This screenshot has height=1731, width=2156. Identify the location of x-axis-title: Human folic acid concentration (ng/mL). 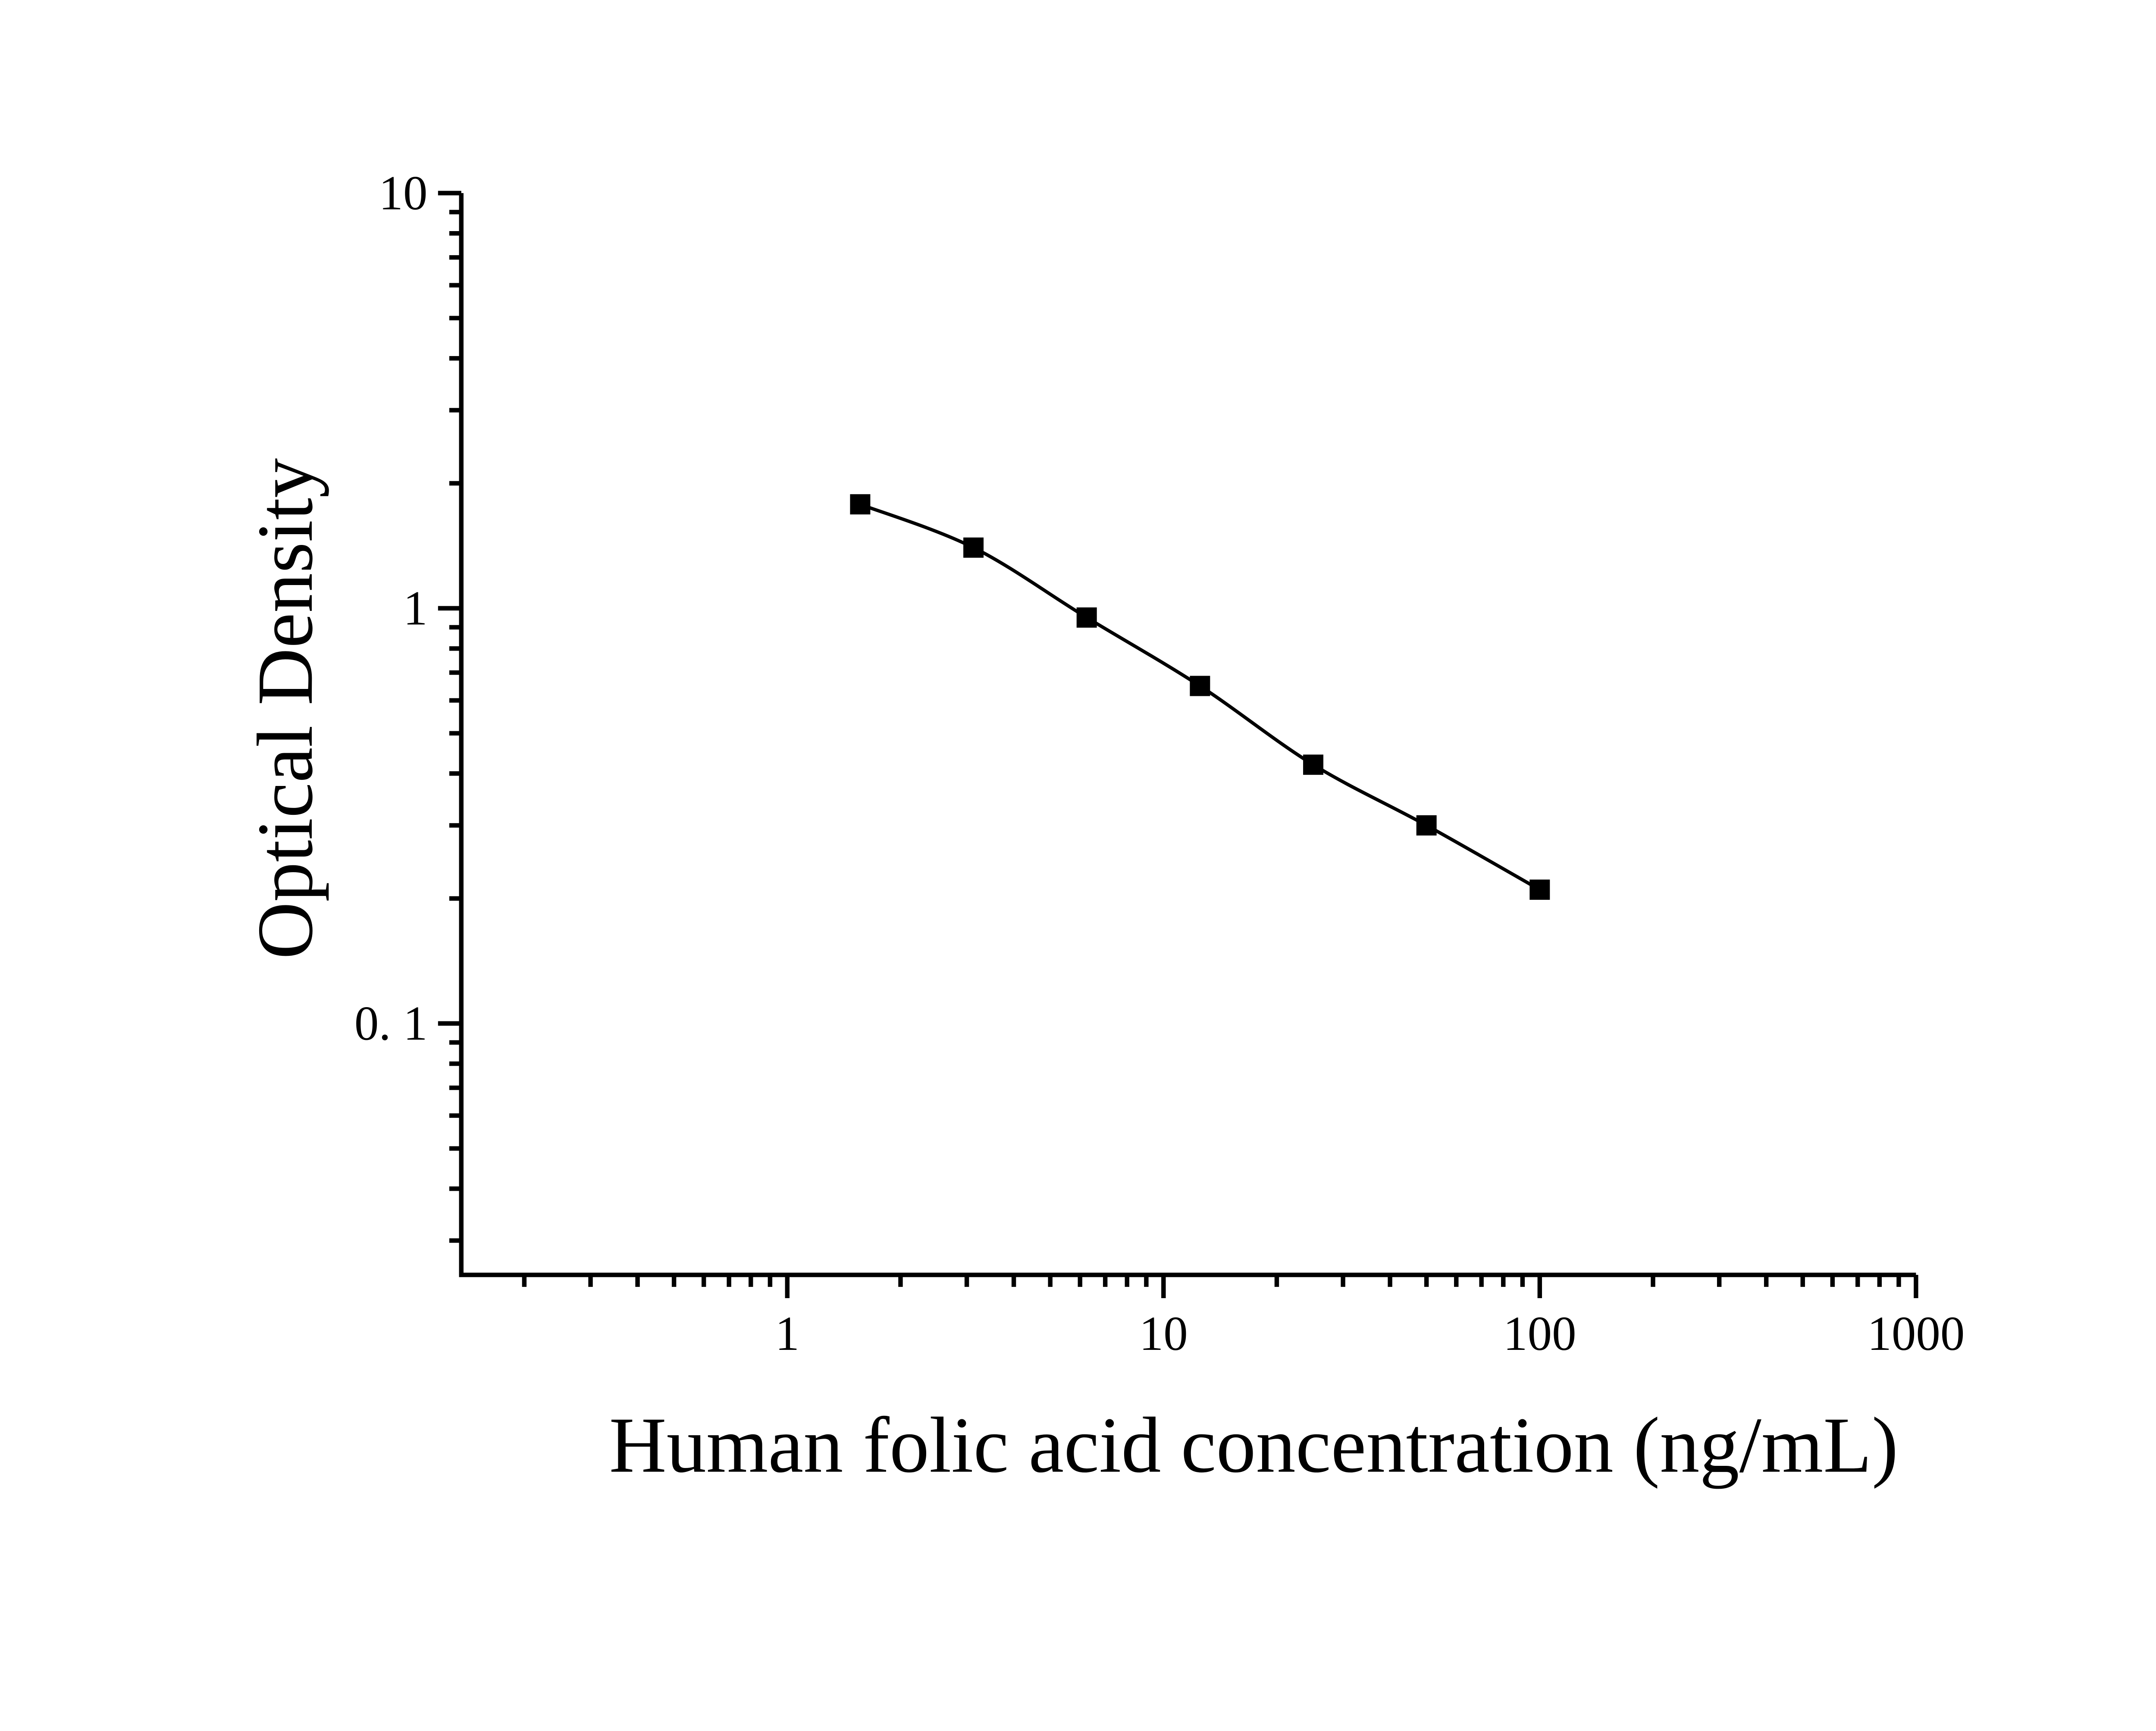
(1254, 1445).